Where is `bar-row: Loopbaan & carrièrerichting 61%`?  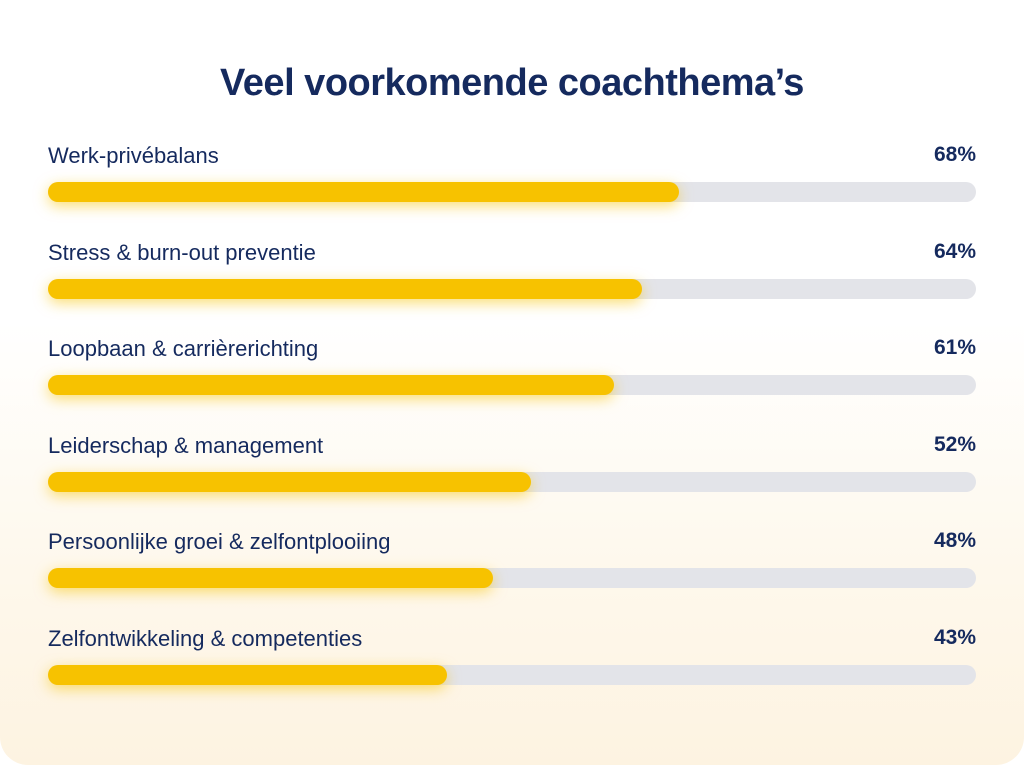 bar-row: Loopbaan & carrièrerichting 61% is located at coordinates (512, 372).